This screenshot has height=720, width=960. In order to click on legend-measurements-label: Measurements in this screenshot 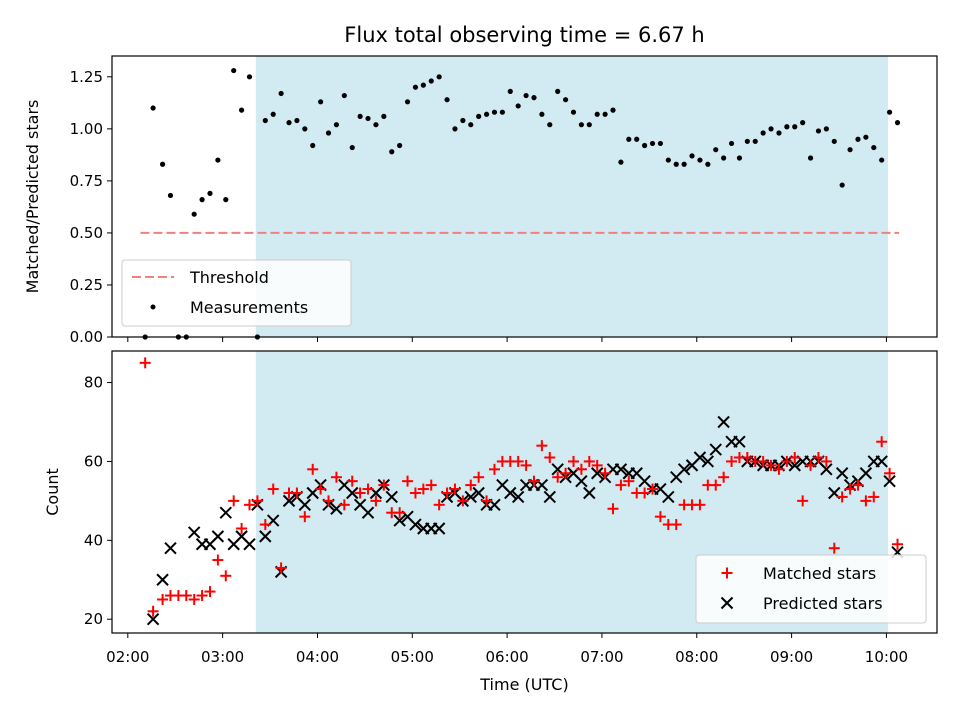, I will do `click(249, 307)`.